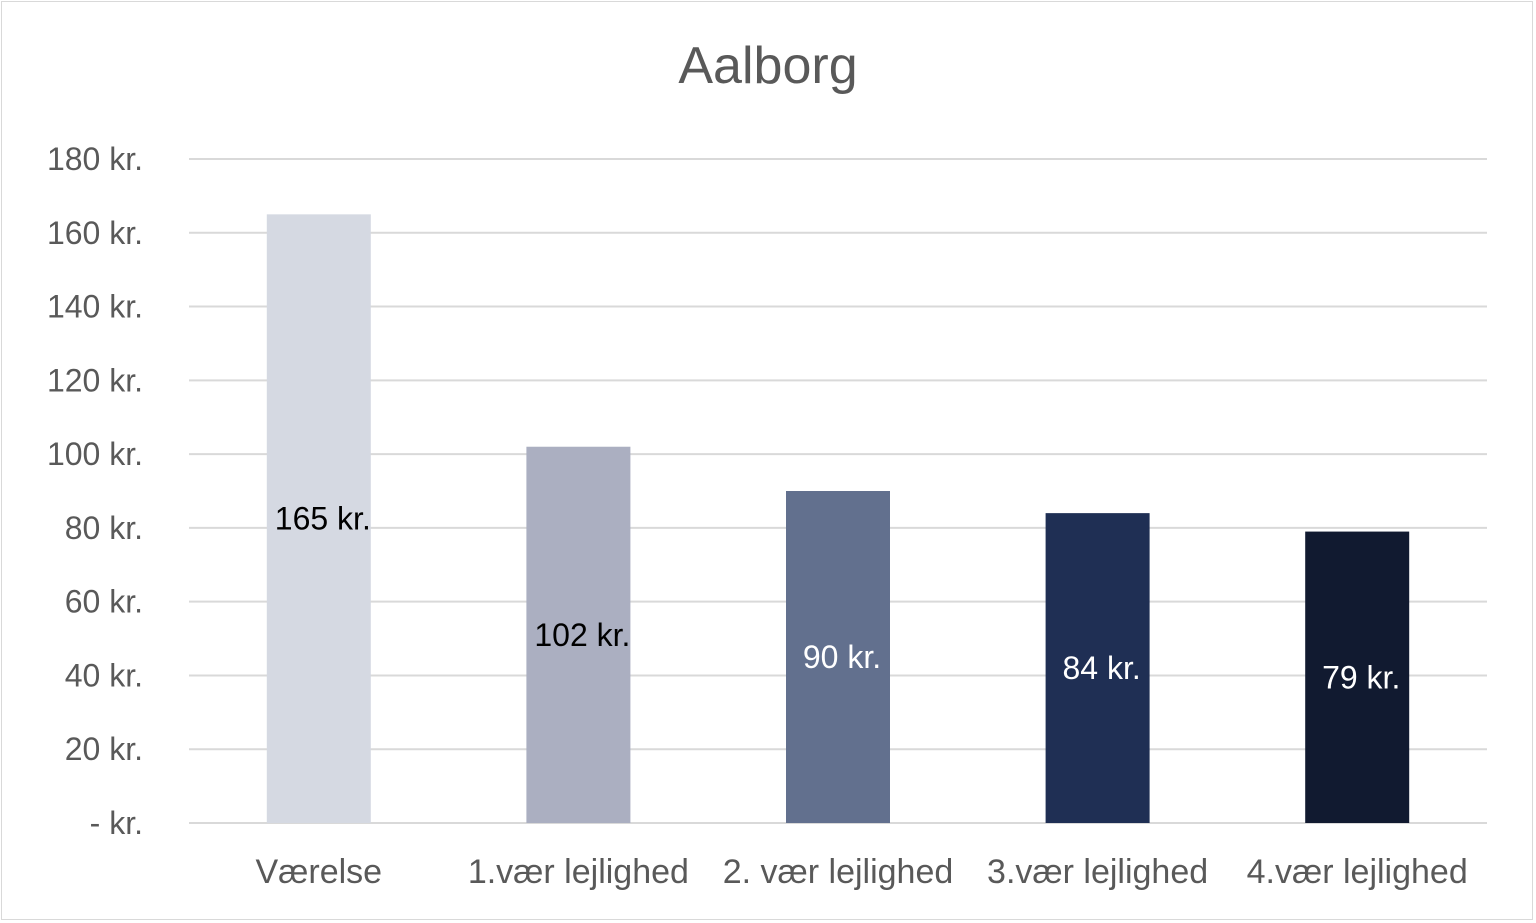  What do you see at coordinates (318, 872) in the screenshot?
I see `x-category-label: Værelse` at bounding box center [318, 872].